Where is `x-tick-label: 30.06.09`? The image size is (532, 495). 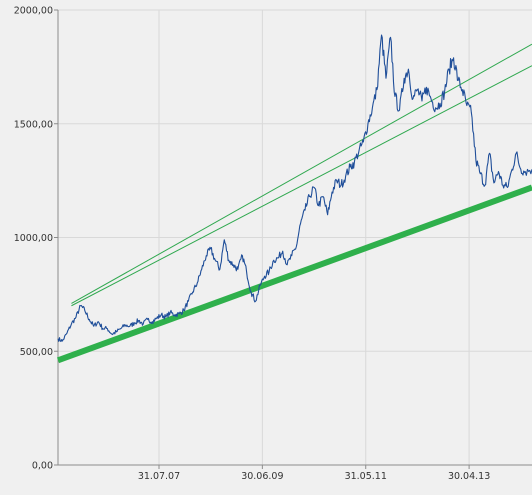
x-tick-label: 30.06.09 is located at coordinates (262, 476).